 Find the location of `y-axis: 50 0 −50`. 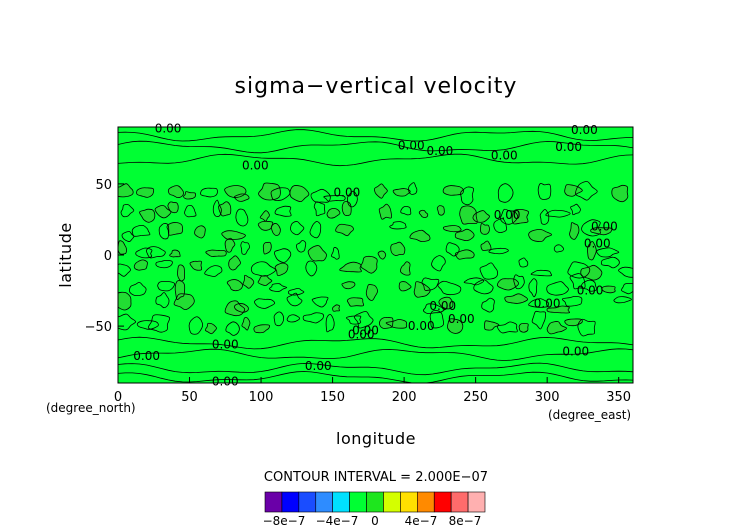

y-axis: 50 0 −50 is located at coordinates (104, 256).